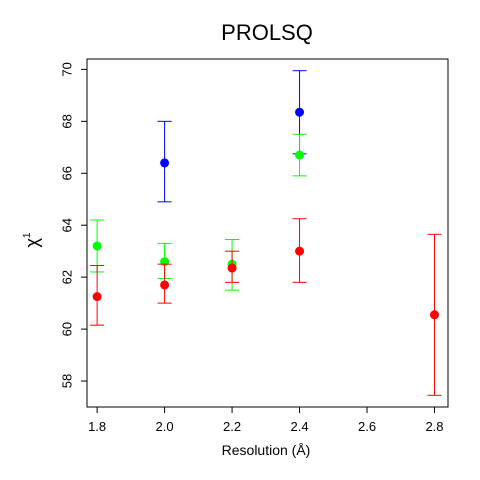 This screenshot has width=480, height=480. Describe the element at coordinates (367, 426) in the screenshot. I see `x-tick-label: 2.6` at that location.